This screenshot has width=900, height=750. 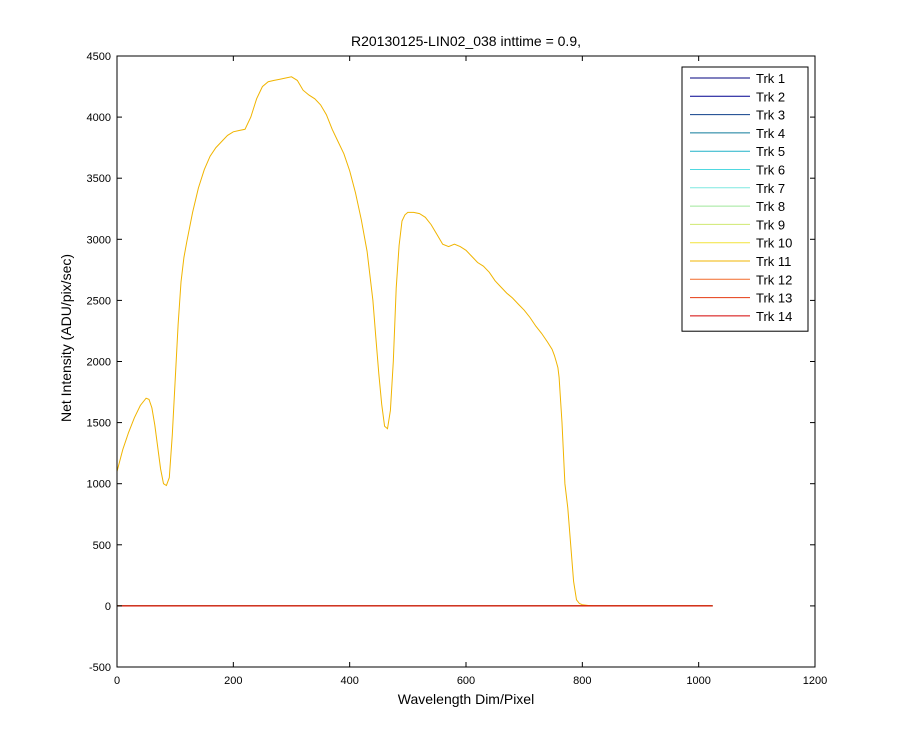 What do you see at coordinates (773, 261) in the screenshot?
I see `legend-label-11: Trk 11` at bounding box center [773, 261].